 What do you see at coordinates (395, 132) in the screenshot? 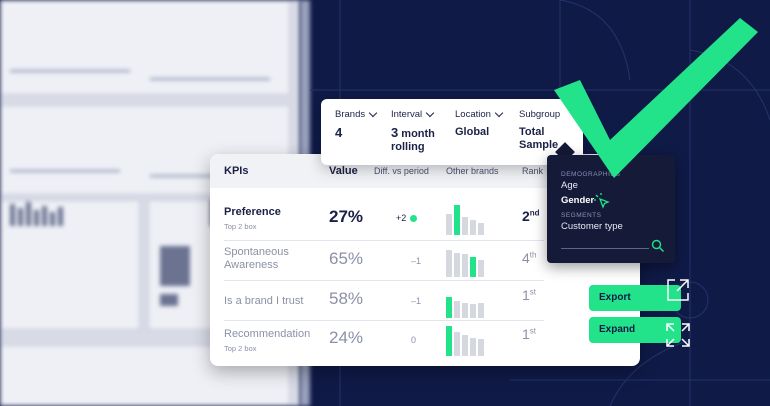
I see `filter-value: 3` at bounding box center [395, 132].